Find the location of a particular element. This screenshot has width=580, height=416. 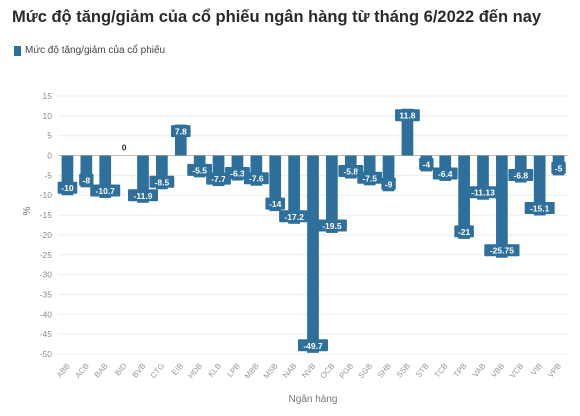

x-tick-label: TPB is located at coordinates (460, 371).